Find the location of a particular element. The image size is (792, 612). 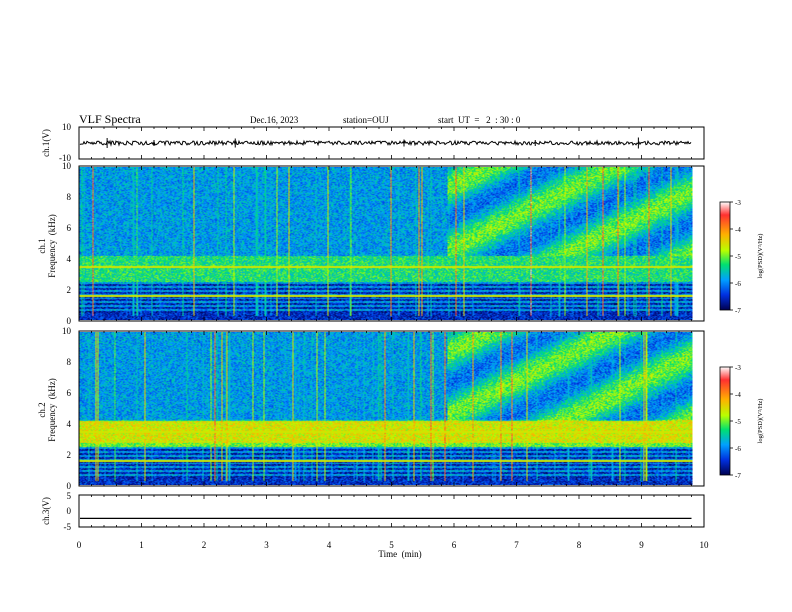

ch1-cb-tick-m6: -6 is located at coordinates (738, 284).